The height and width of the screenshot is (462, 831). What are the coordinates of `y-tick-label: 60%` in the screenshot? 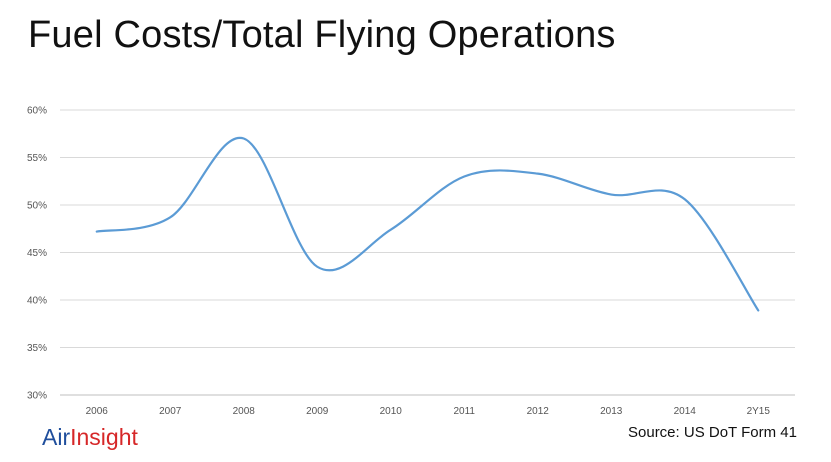 It's located at (37, 111).